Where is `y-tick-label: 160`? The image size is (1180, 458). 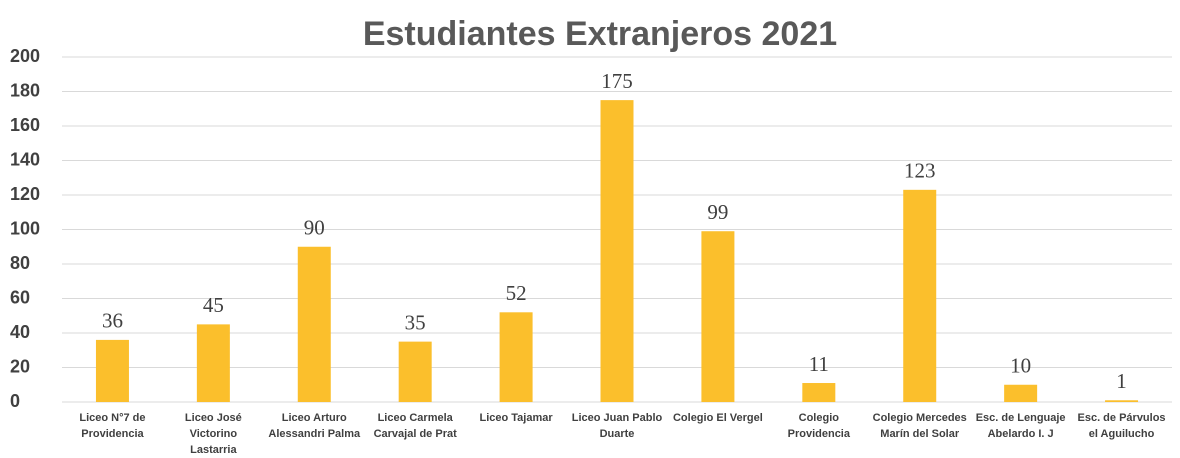 y-tick-label: 160 is located at coordinates (25, 125).